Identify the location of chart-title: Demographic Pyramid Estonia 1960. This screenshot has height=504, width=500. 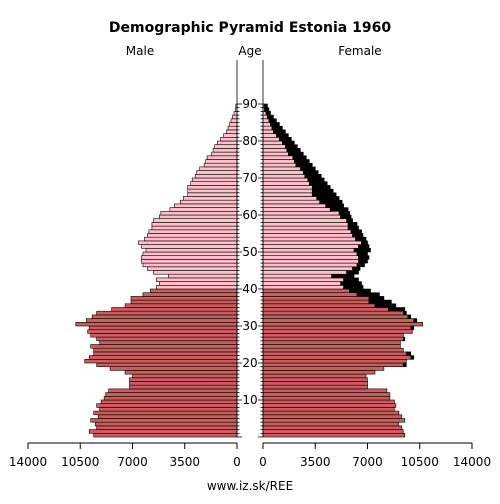
(250, 28).